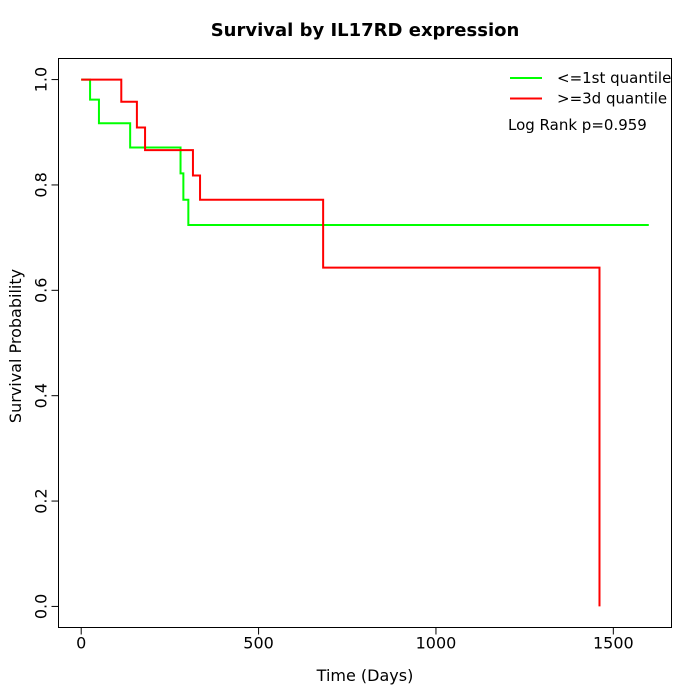 The width and height of the screenshot is (700, 700). Describe the element at coordinates (614, 78) in the screenshot. I see `legend-label: <=1st quantile` at that location.